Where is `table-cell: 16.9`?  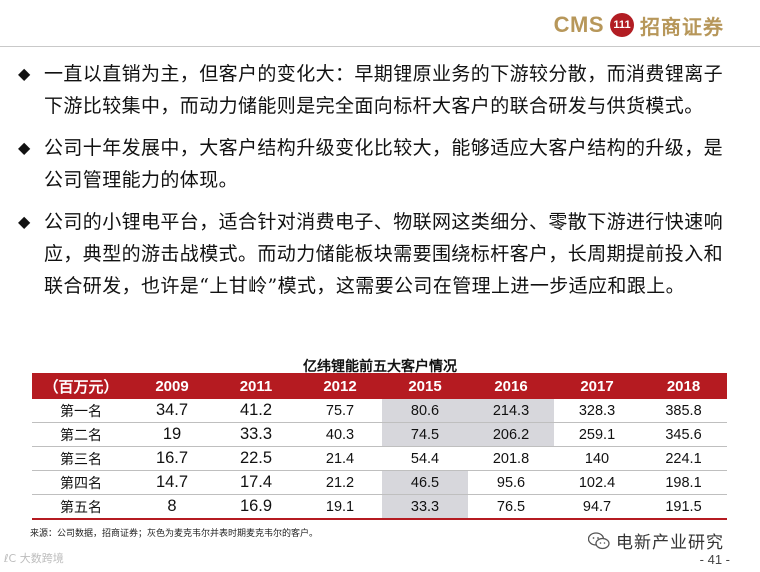
table-cell: 16.9 is located at coordinates (256, 507).